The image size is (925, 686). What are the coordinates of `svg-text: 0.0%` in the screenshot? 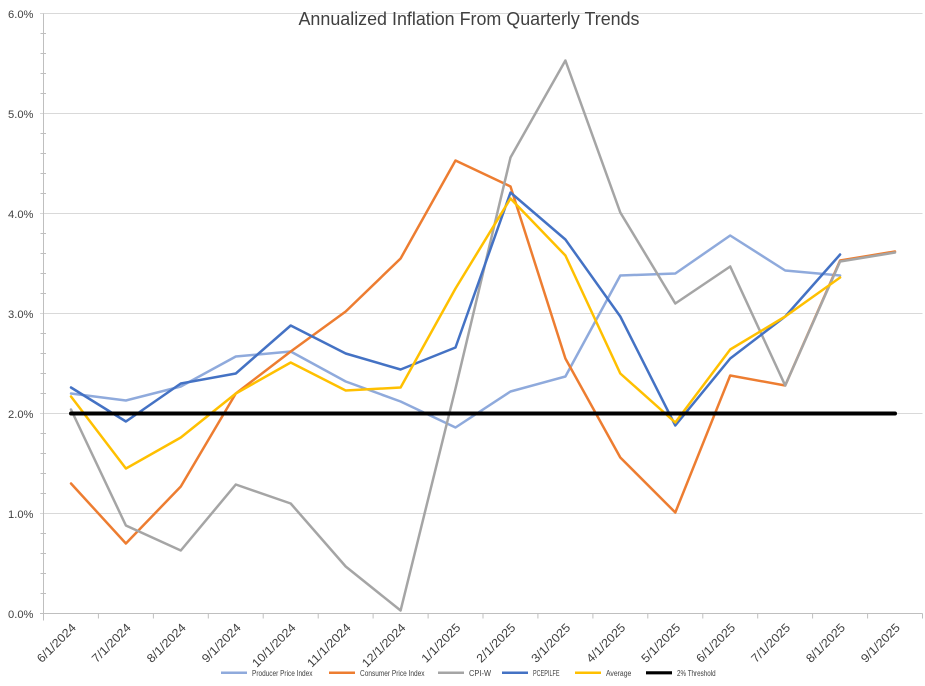 It's located at (21, 615).